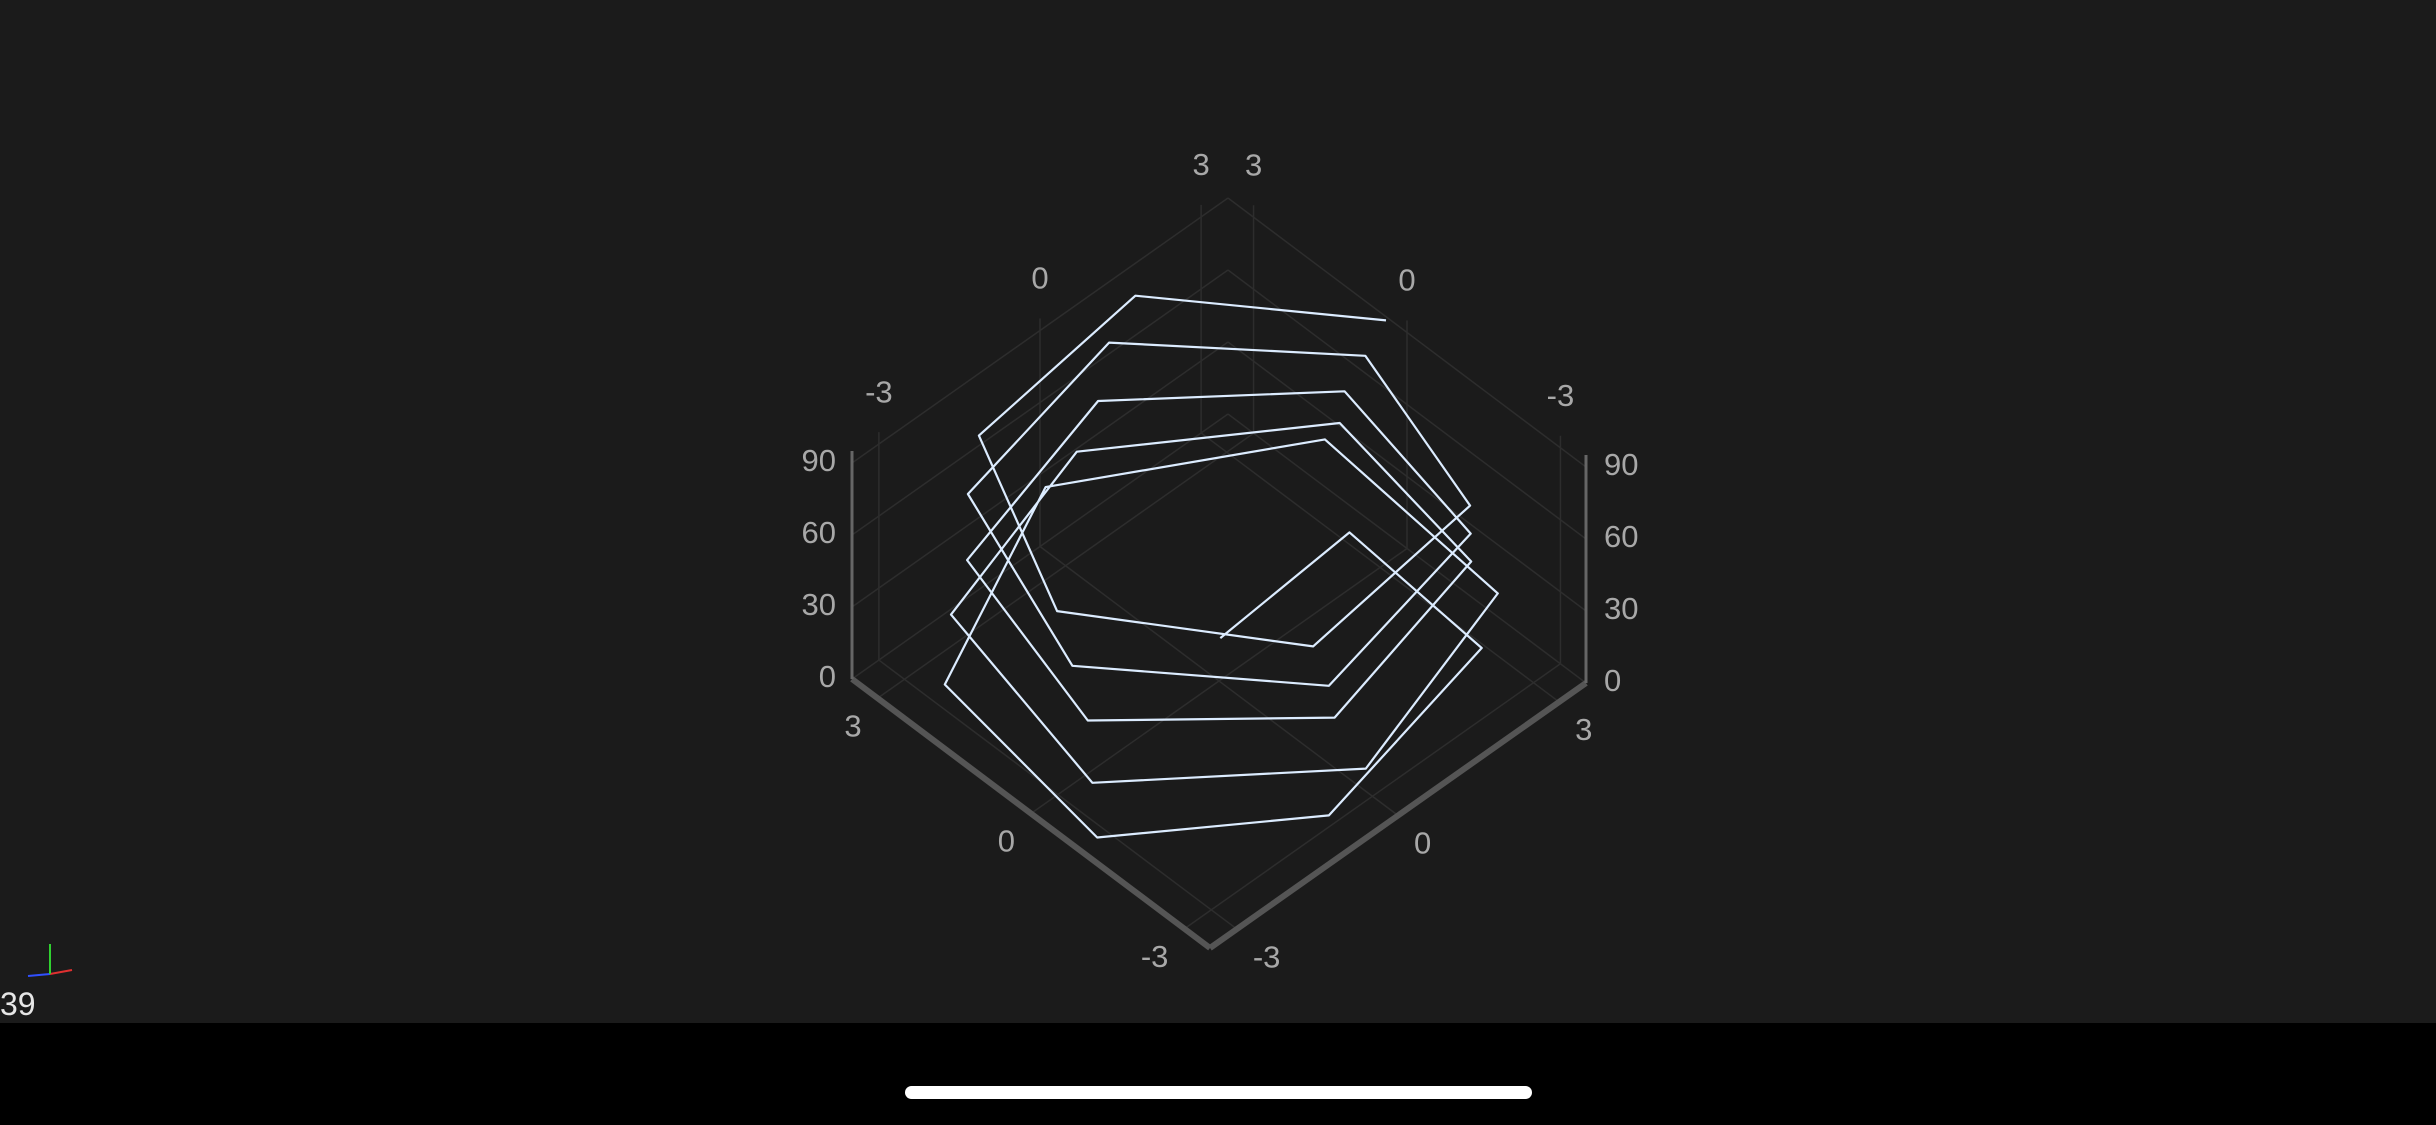  What do you see at coordinates (827, 676) in the screenshot?
I see `z-tick-label-left: 0` at bounding box center [827, 676].